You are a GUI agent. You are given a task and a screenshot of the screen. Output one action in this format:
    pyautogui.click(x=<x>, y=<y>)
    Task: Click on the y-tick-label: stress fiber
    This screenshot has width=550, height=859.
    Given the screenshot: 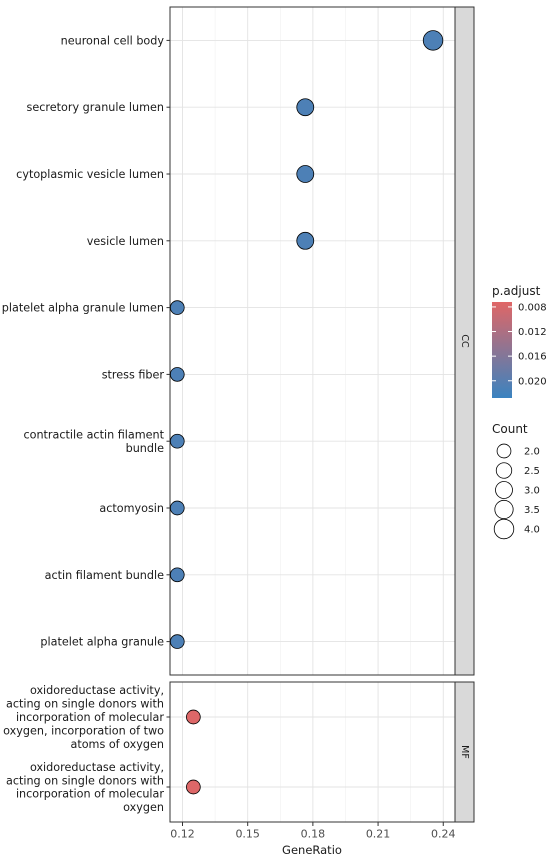 What is the action you would take?
    pyautogui.click(x=133, y=374)
    